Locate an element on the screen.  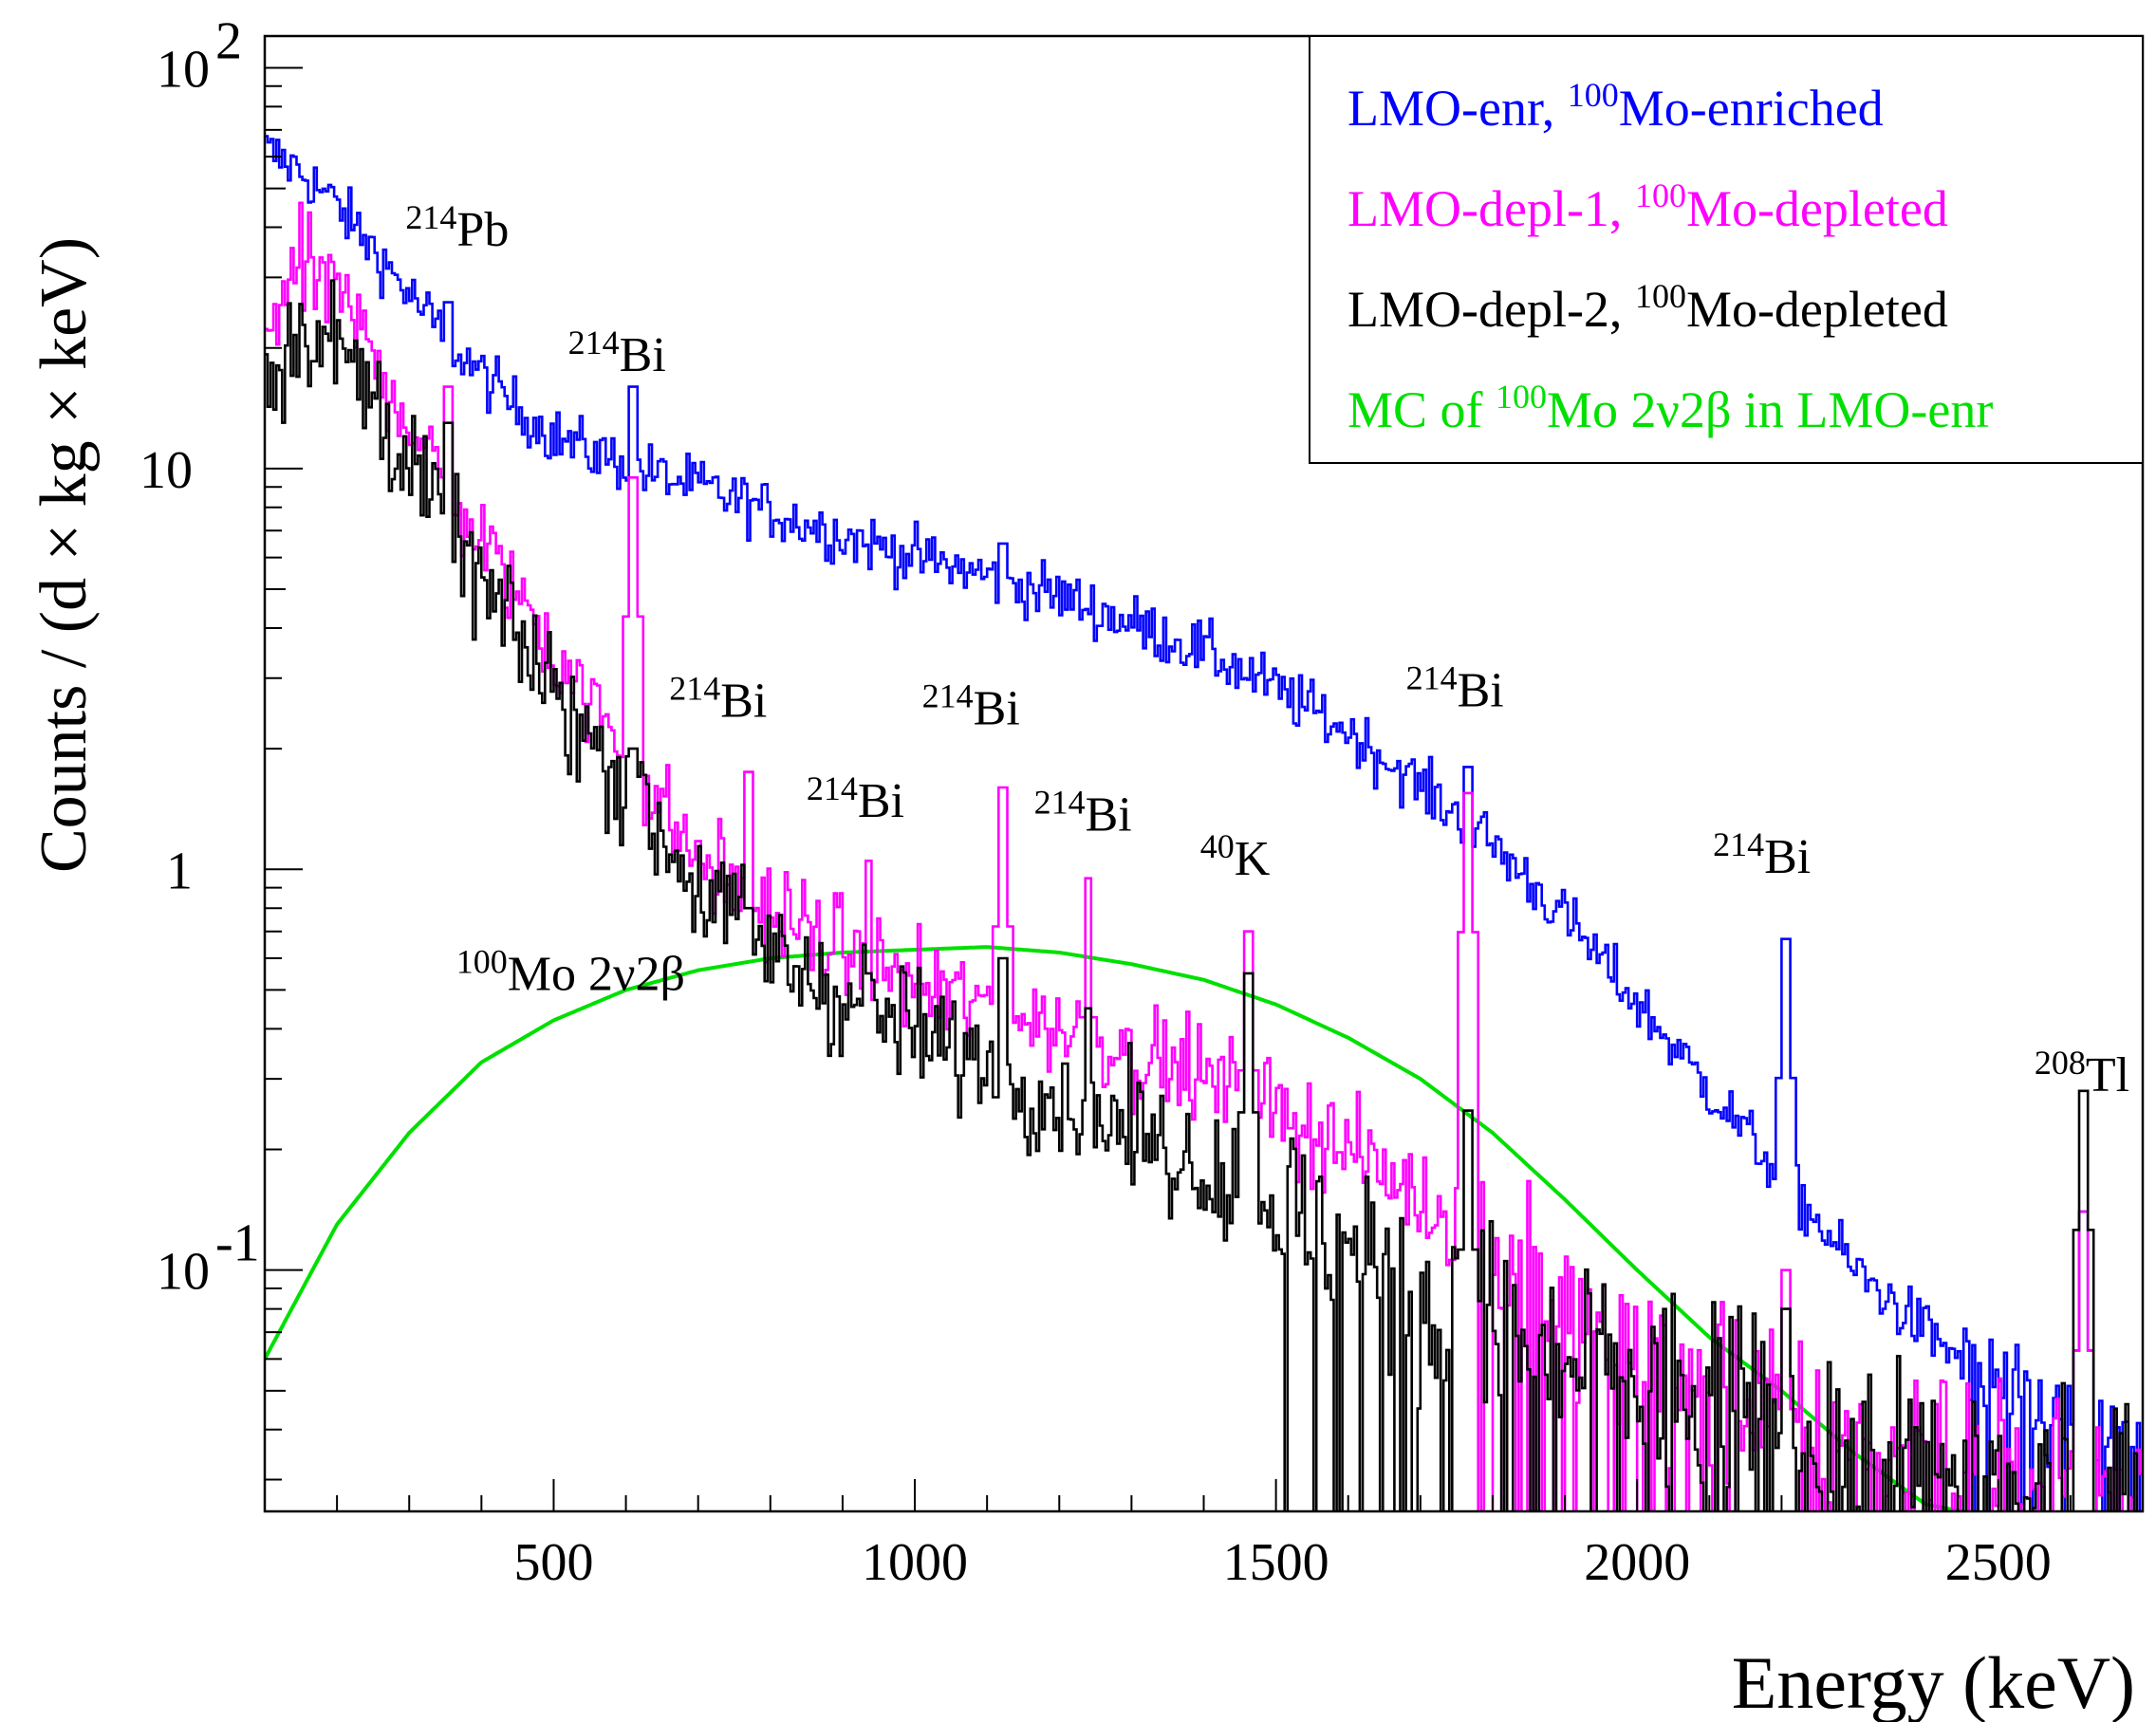
legend-entry: MC of 100Mo 2ν2β in LMO-enr is located at coordinates (1670, 408).